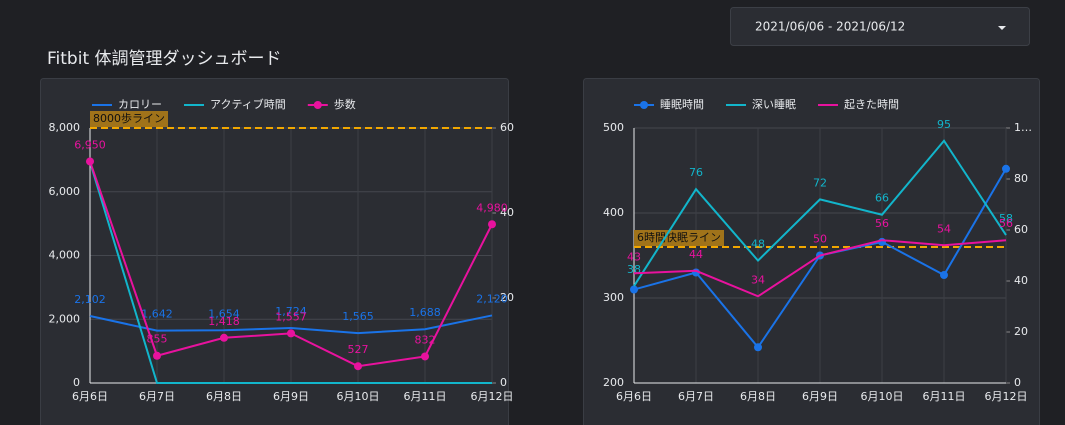 Image resolution: width=1065 pixels, height=425 pixels. Describe the element at coordinates (820, 182) in the screenshot. I see `data-label: 72` at that location.